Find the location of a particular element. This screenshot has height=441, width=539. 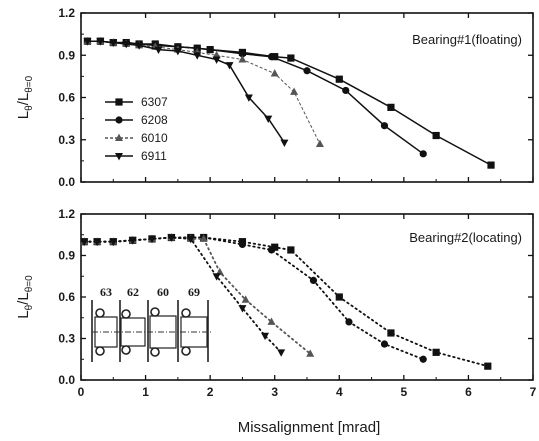

x-tick-label: 0 is located at coordinates (81, 392).